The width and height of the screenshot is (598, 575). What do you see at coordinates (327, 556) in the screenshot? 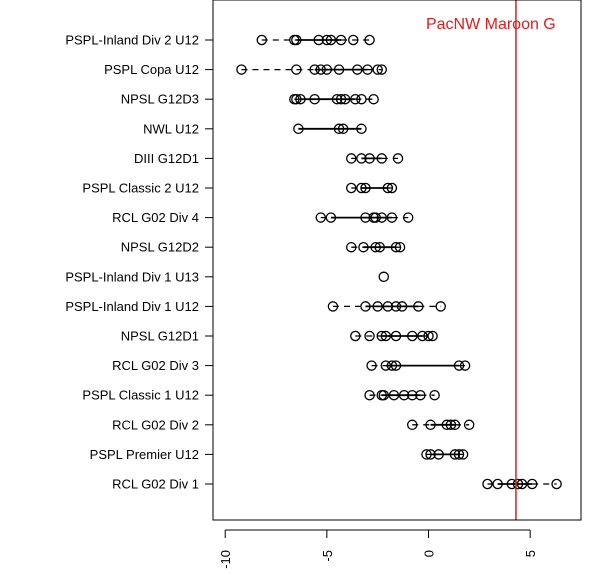
I see `x-tick-label: -5` at bounding box center [327, 556].